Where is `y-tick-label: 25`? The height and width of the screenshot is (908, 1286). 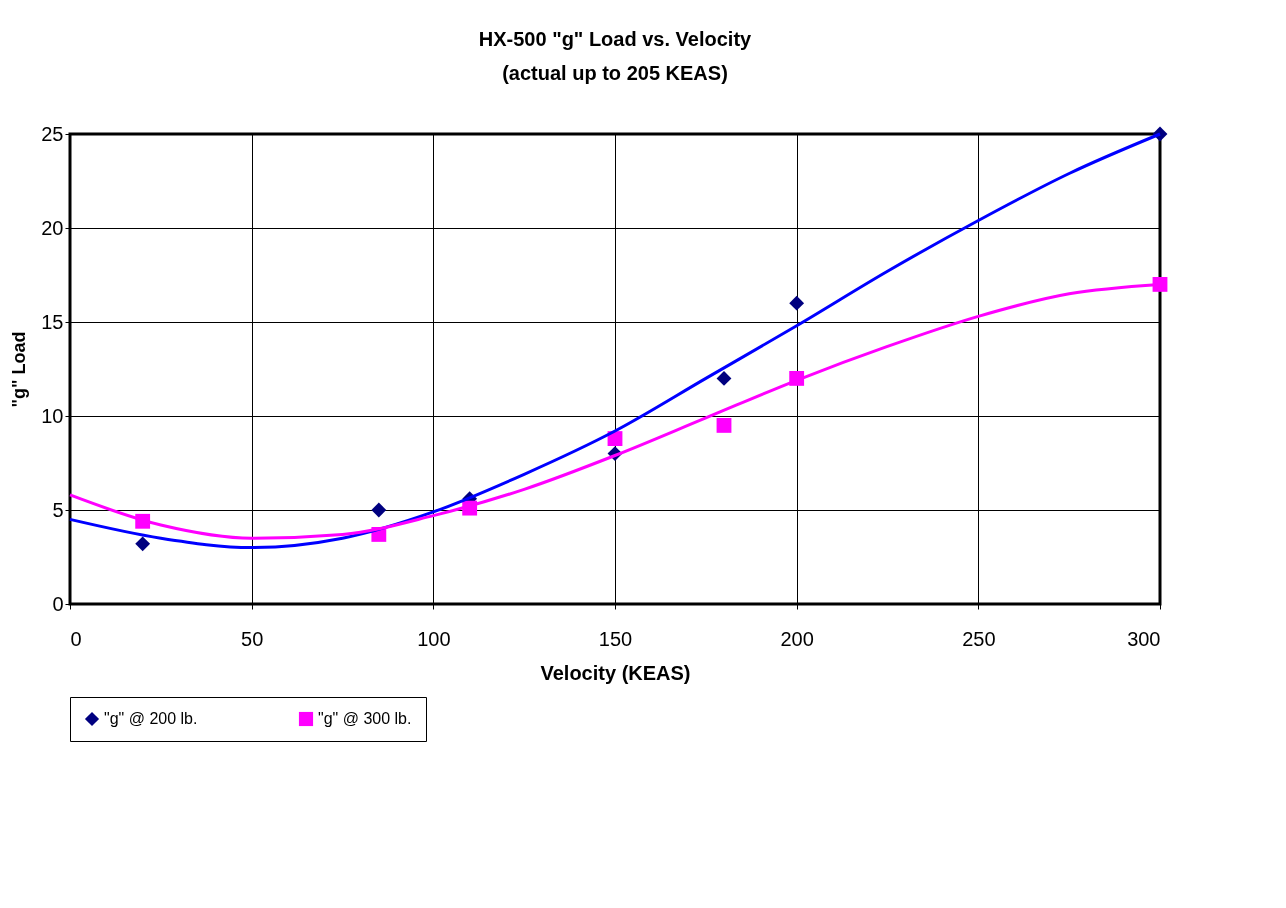 y-tick-label: 25 is located at coordinates (52, 133).